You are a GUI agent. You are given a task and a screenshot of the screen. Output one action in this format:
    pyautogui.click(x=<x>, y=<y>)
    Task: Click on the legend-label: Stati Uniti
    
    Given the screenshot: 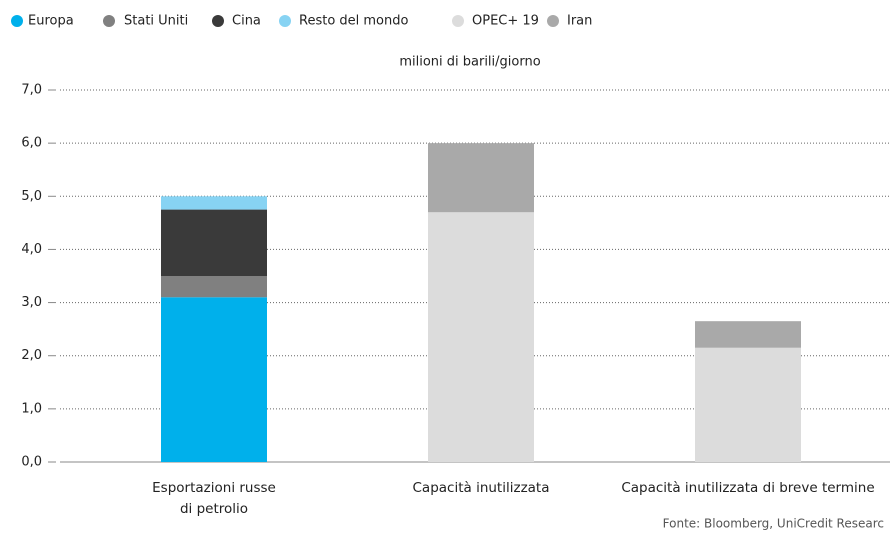 What is the action you would take?
    pyautogui.click(x=156, y=21)
    